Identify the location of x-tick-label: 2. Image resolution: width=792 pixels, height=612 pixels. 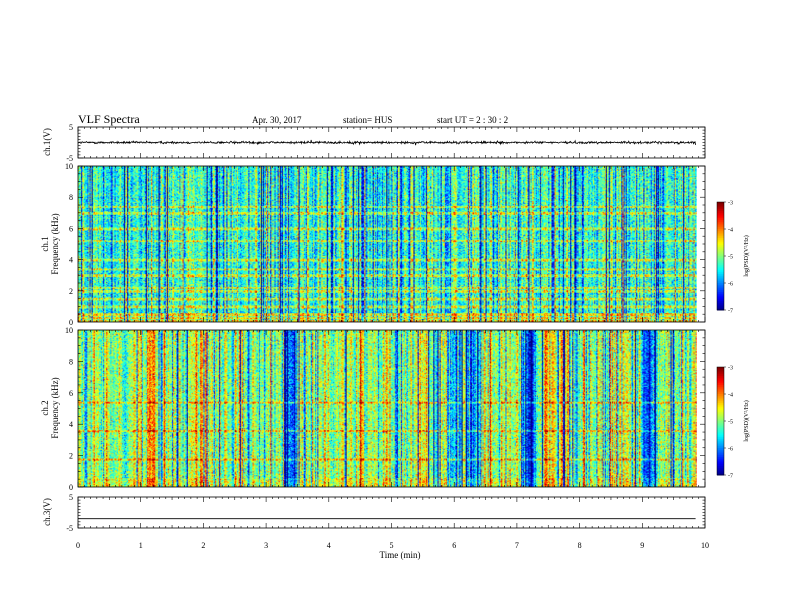
(203, 545).